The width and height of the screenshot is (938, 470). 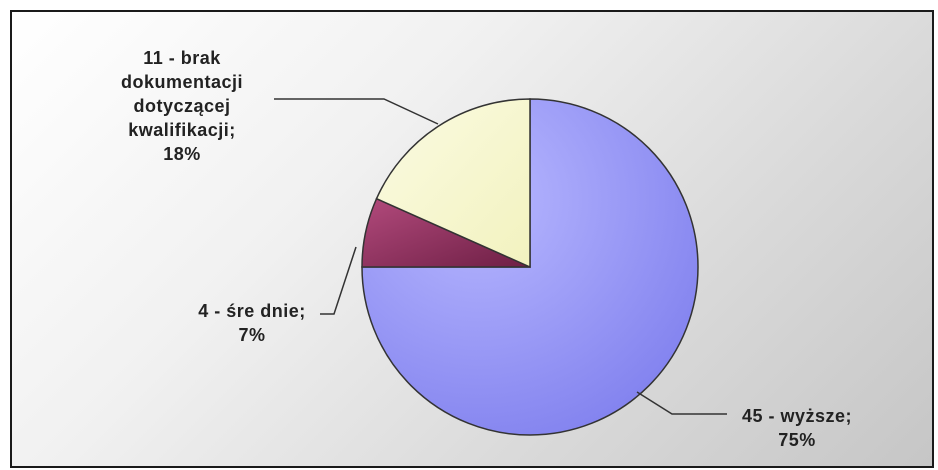 I want to click on leader-line-wyzsze, so click(x=681, y=403).